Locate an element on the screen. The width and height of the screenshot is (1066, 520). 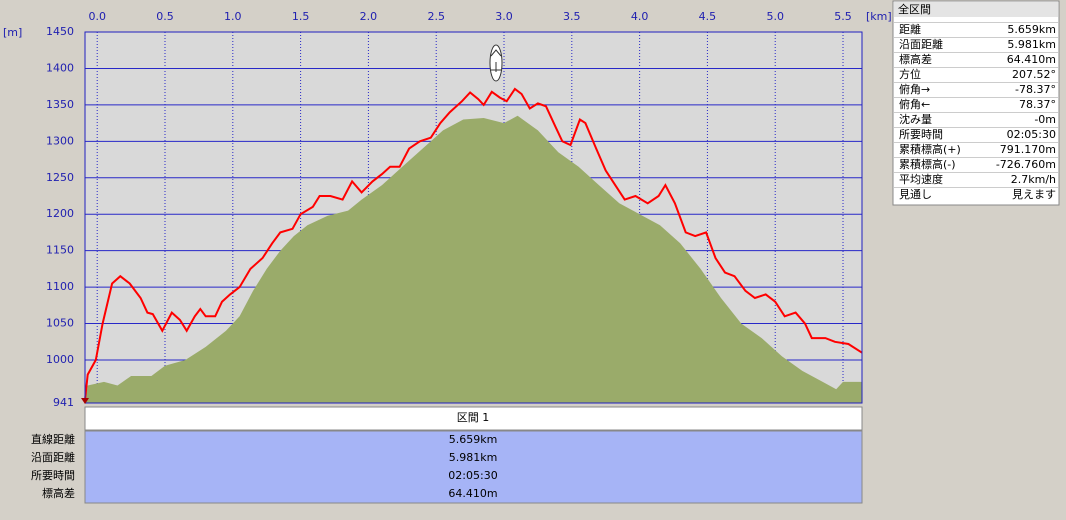
x-tick-label: 5.5 is located at coordinates (843, 16).